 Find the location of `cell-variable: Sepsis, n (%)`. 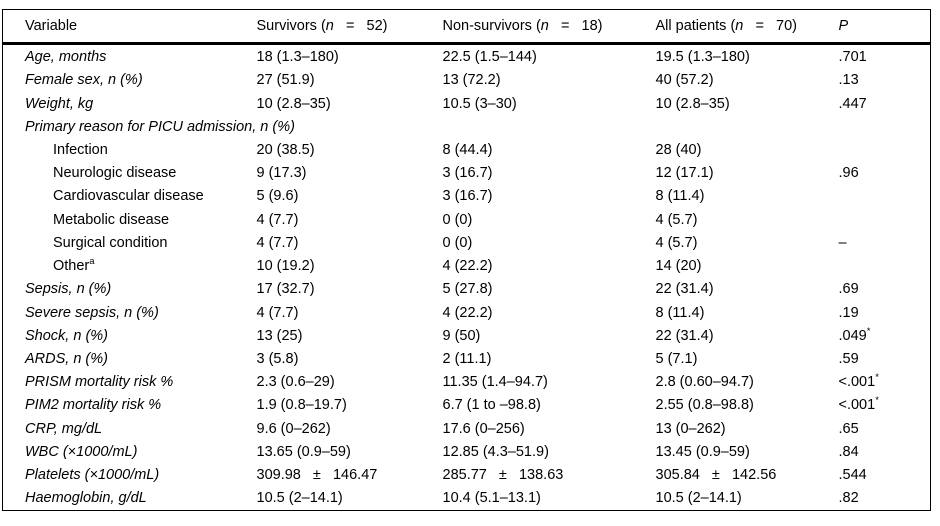

cell-variable: Sepsis, n (%) is located at coordinates (68, 289).